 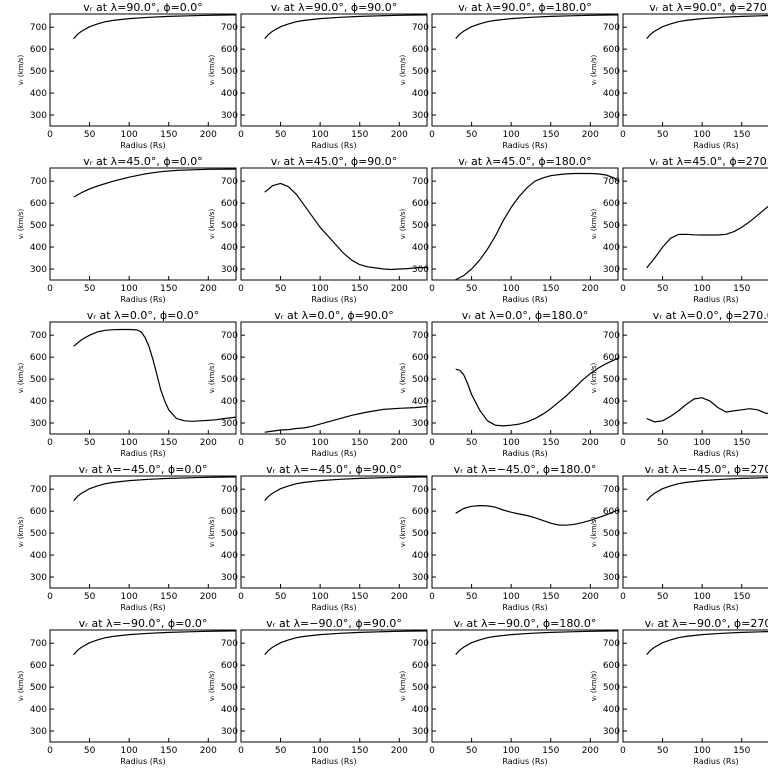 I want to click on plot-title: vᵣ at λ=0.0°, ϕ=270.0°, so click(x=710, y=315).